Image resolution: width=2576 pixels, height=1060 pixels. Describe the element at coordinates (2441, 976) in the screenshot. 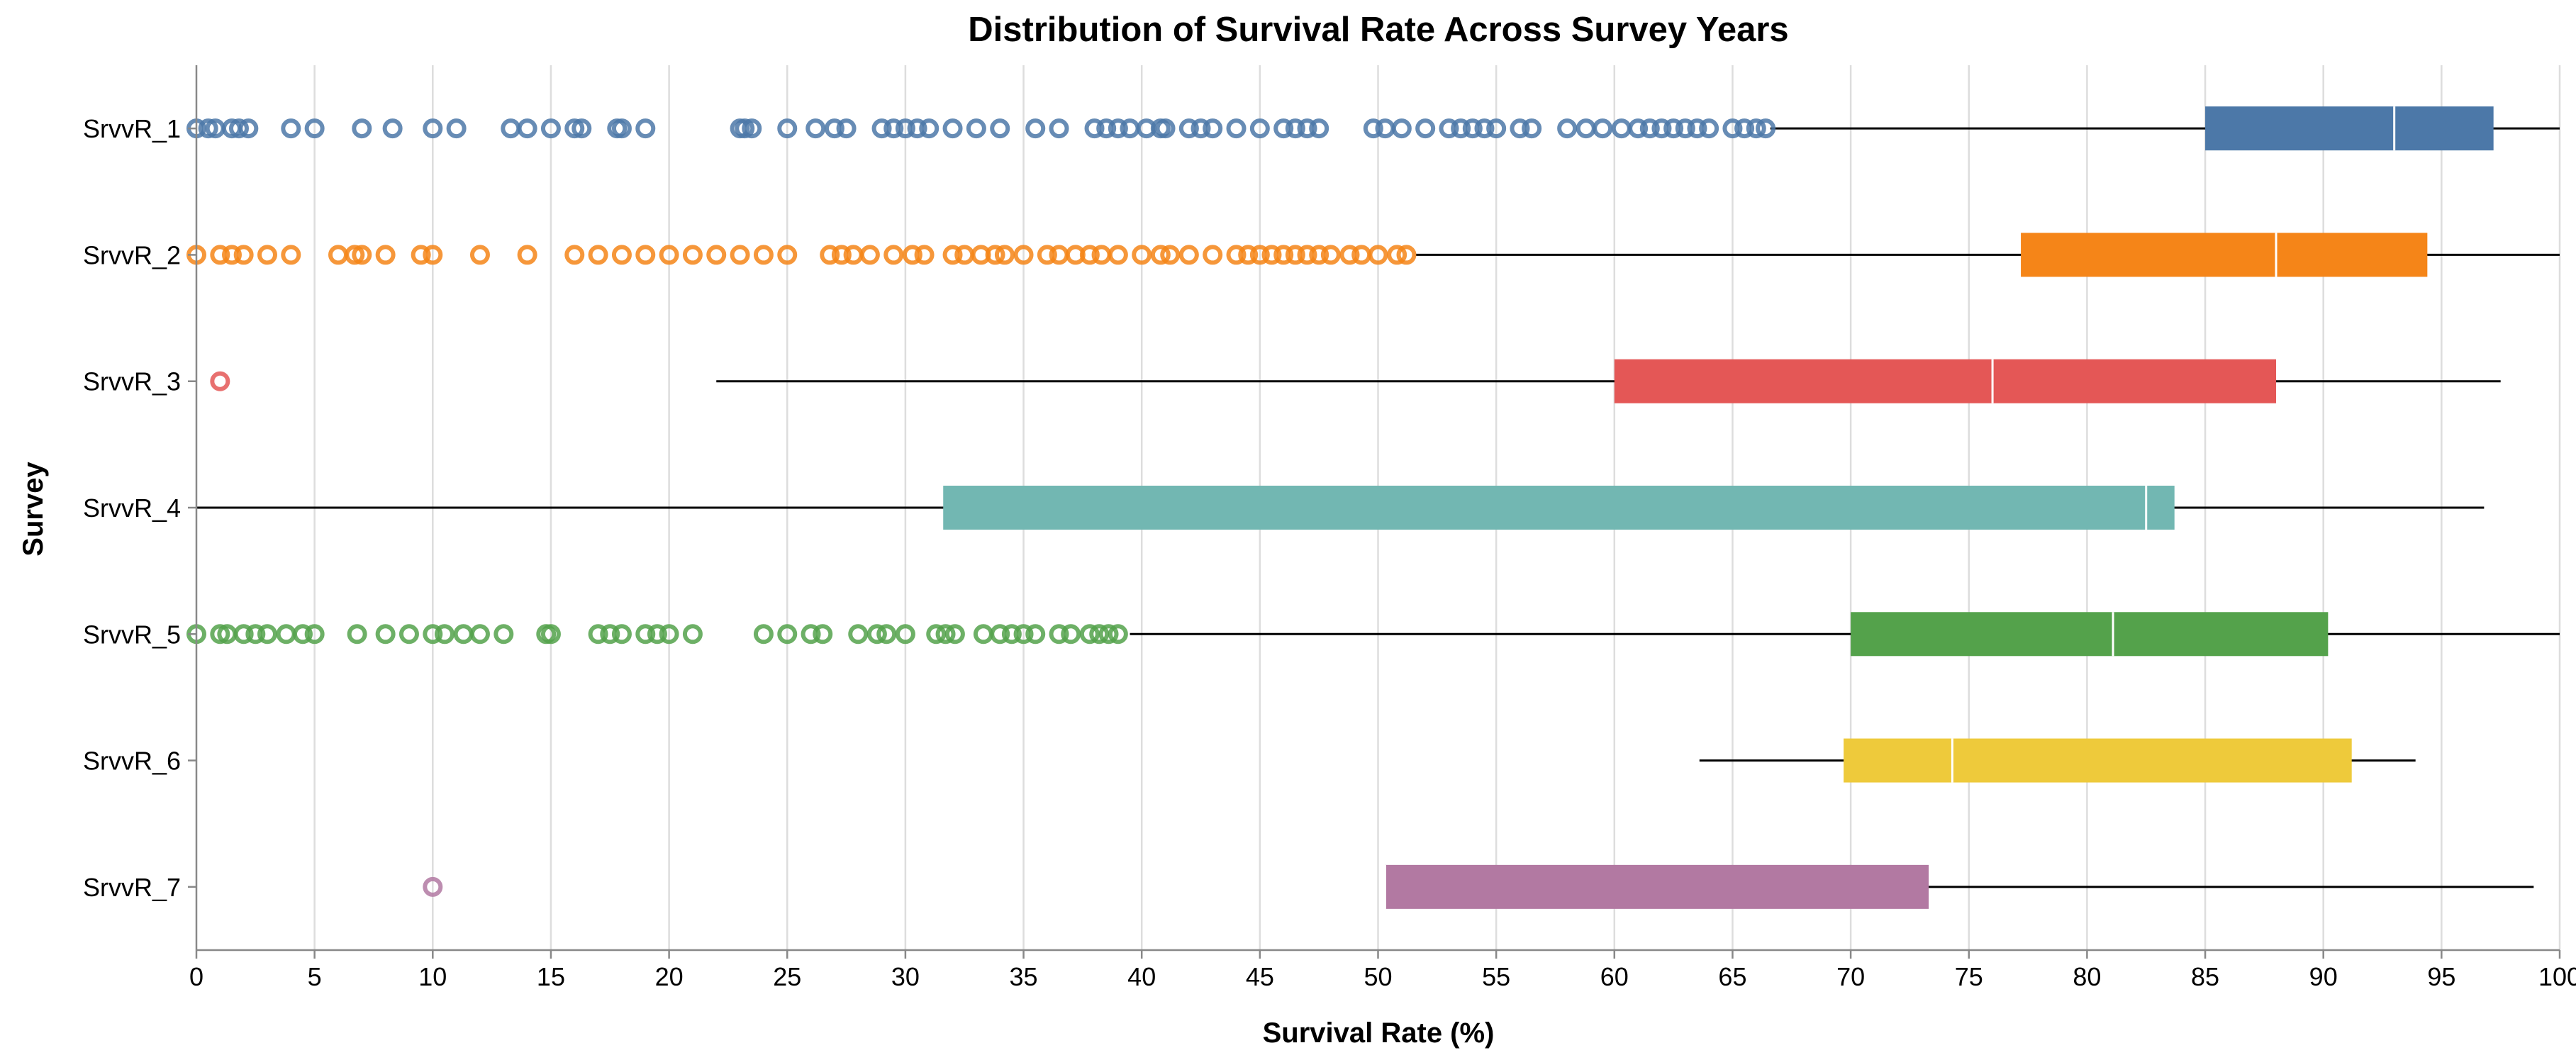

I see `x-tick-label: 95` at that location.